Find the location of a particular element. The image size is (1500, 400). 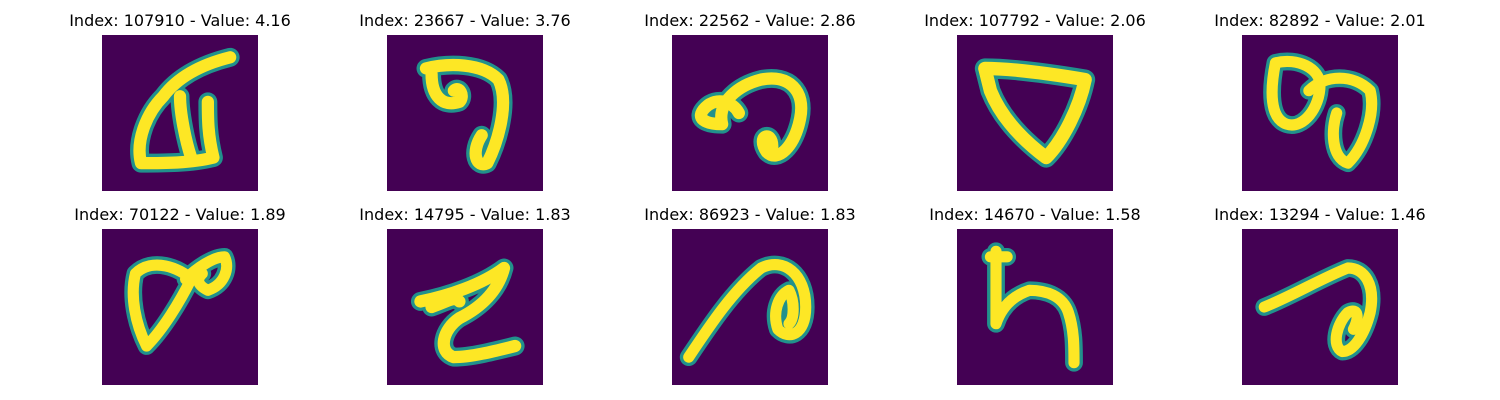

panel-title: Index: 22562 - Value: 2.86 is located at coordinates (750, 21).